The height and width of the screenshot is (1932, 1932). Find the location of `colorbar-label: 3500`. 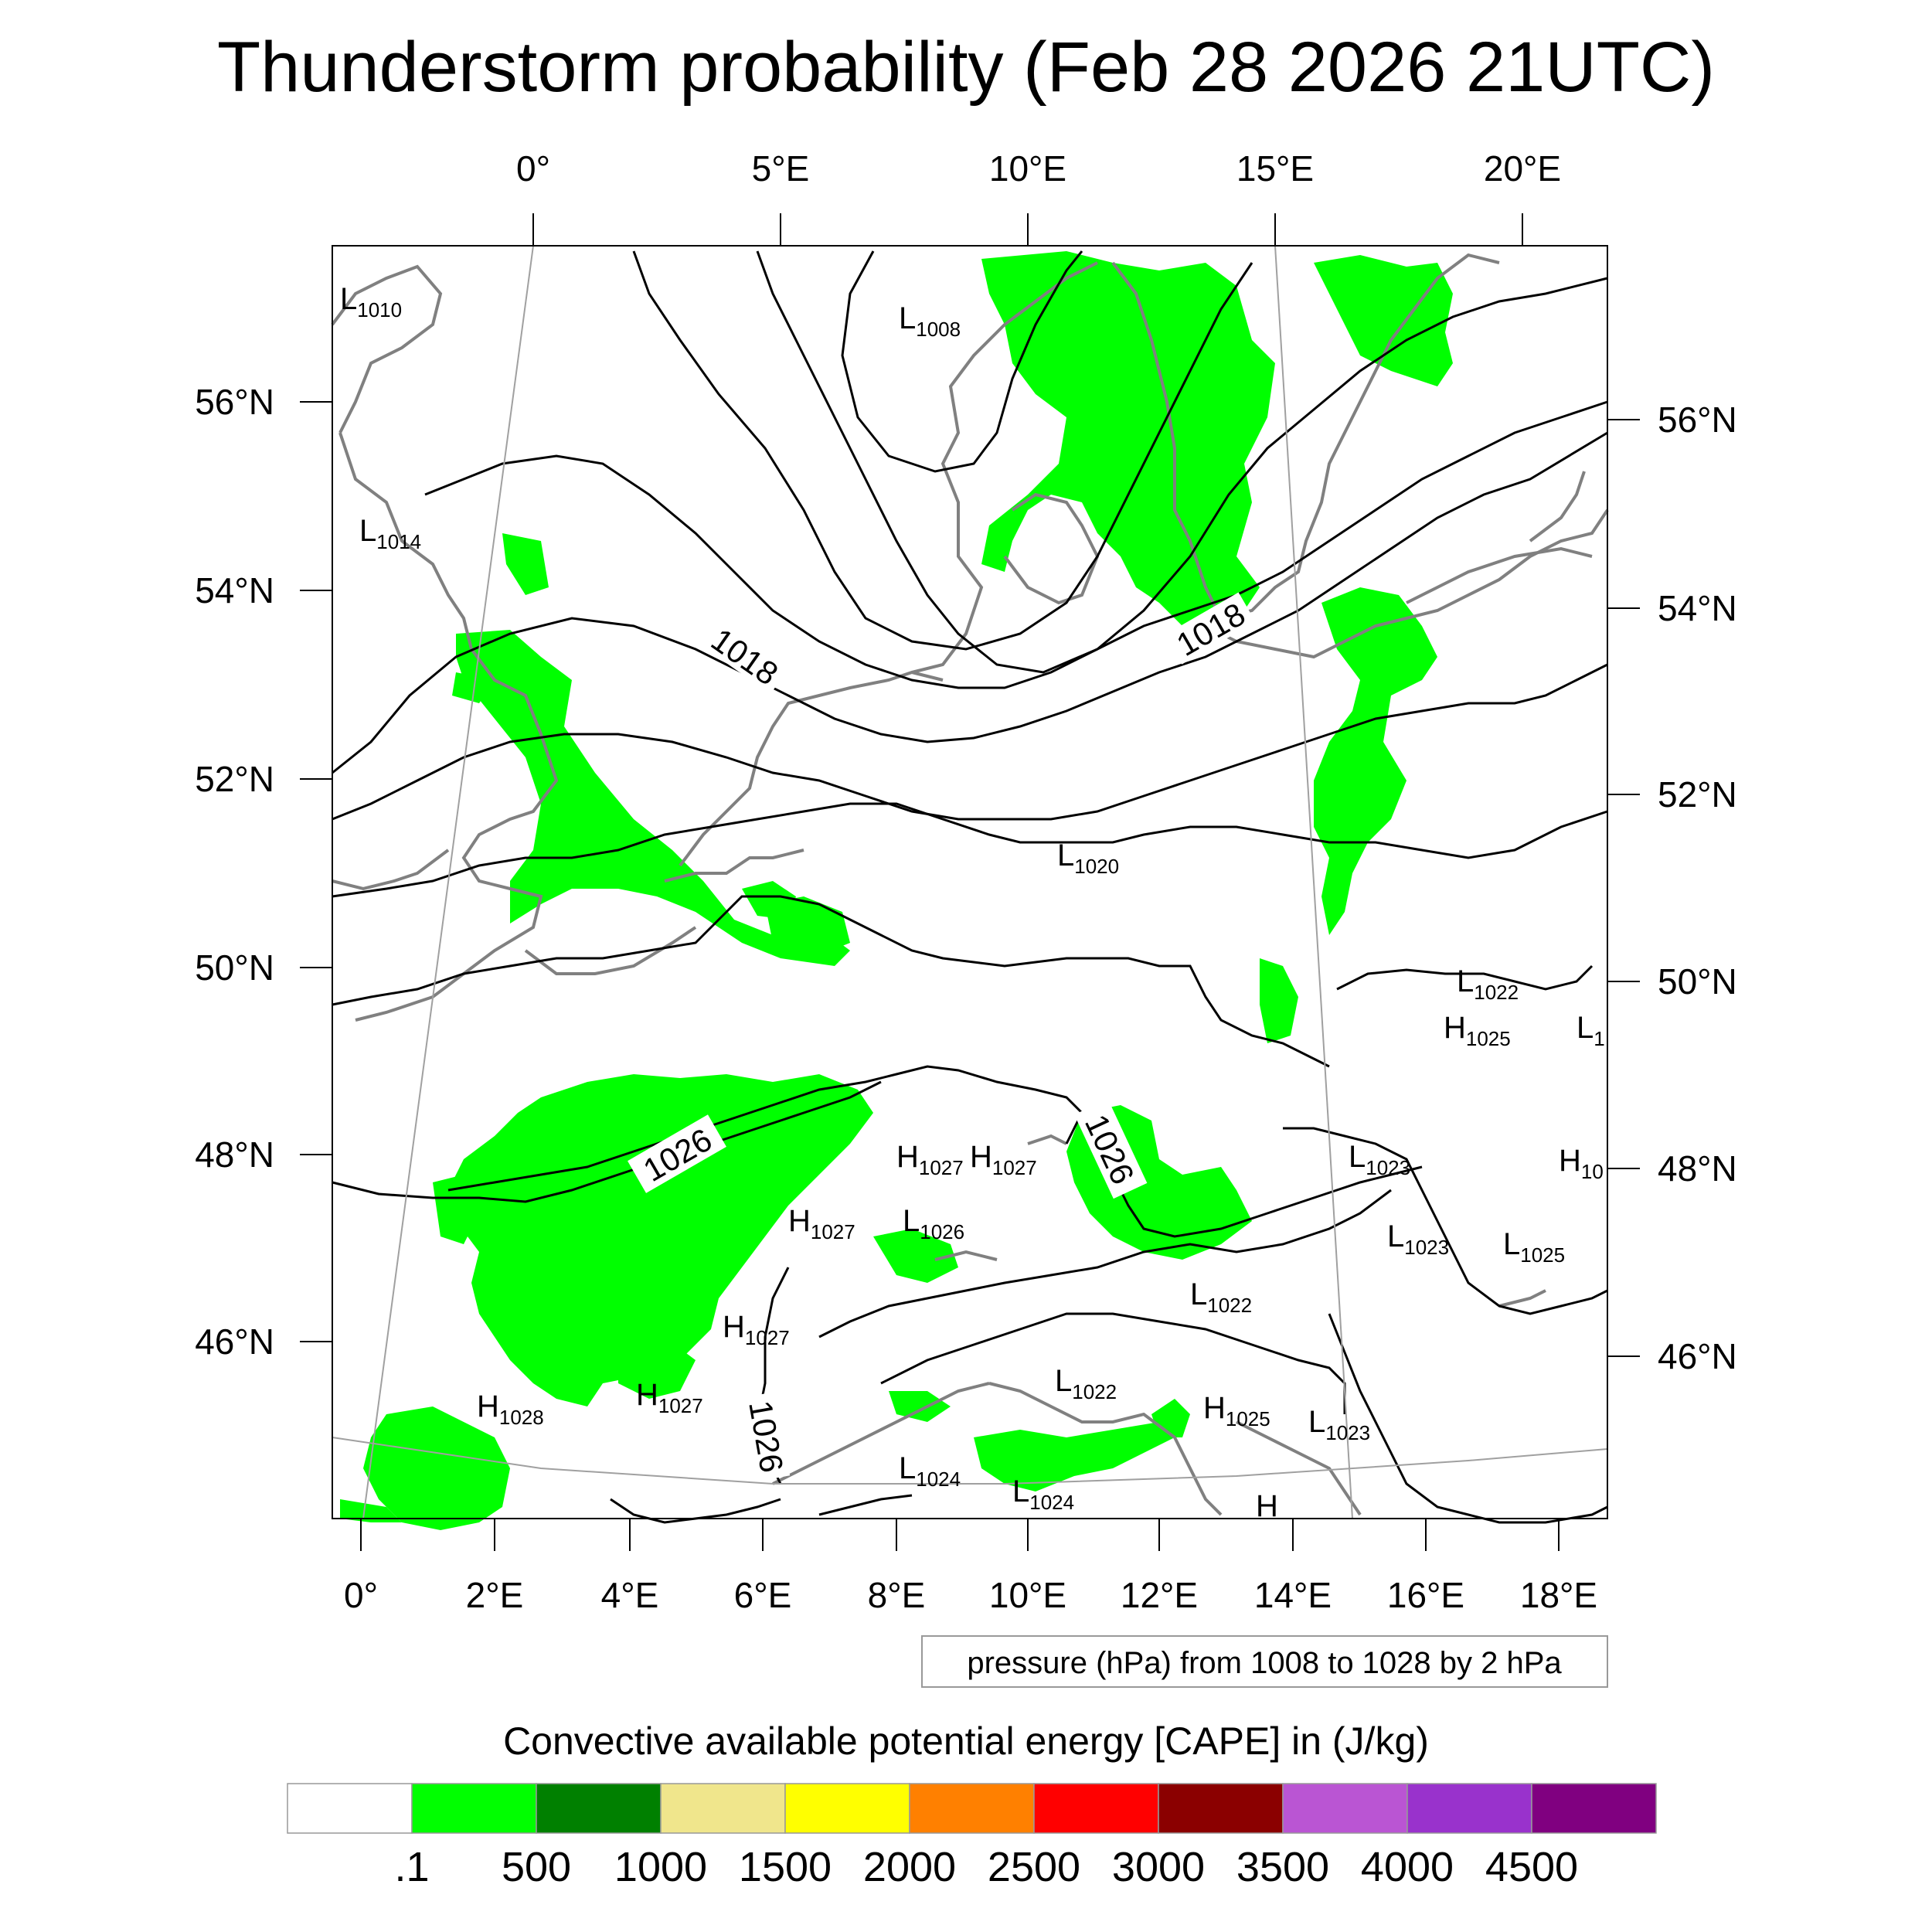

colorbar-label: 3500 is located at coordinates (1283, 1867).